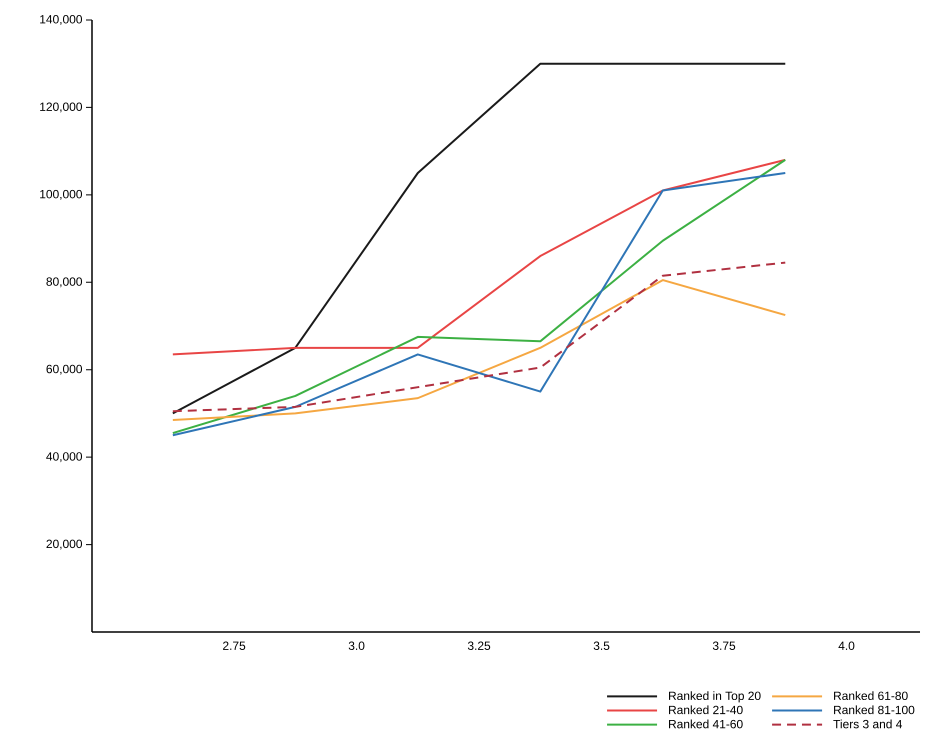  Describe the element at coordinates (61, 20) in the screenshot. I see `y-tick-label: 140,000` at that location.